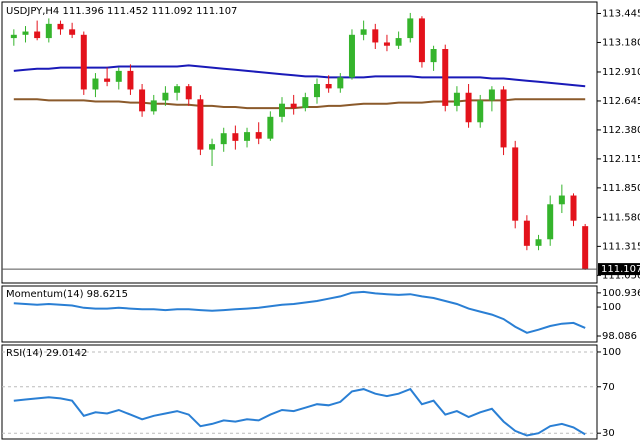  What do you see at coordinates (621, 101) in the screenshot?
I see `y-tick-label: 112.645` at bounding box center [621, 101].